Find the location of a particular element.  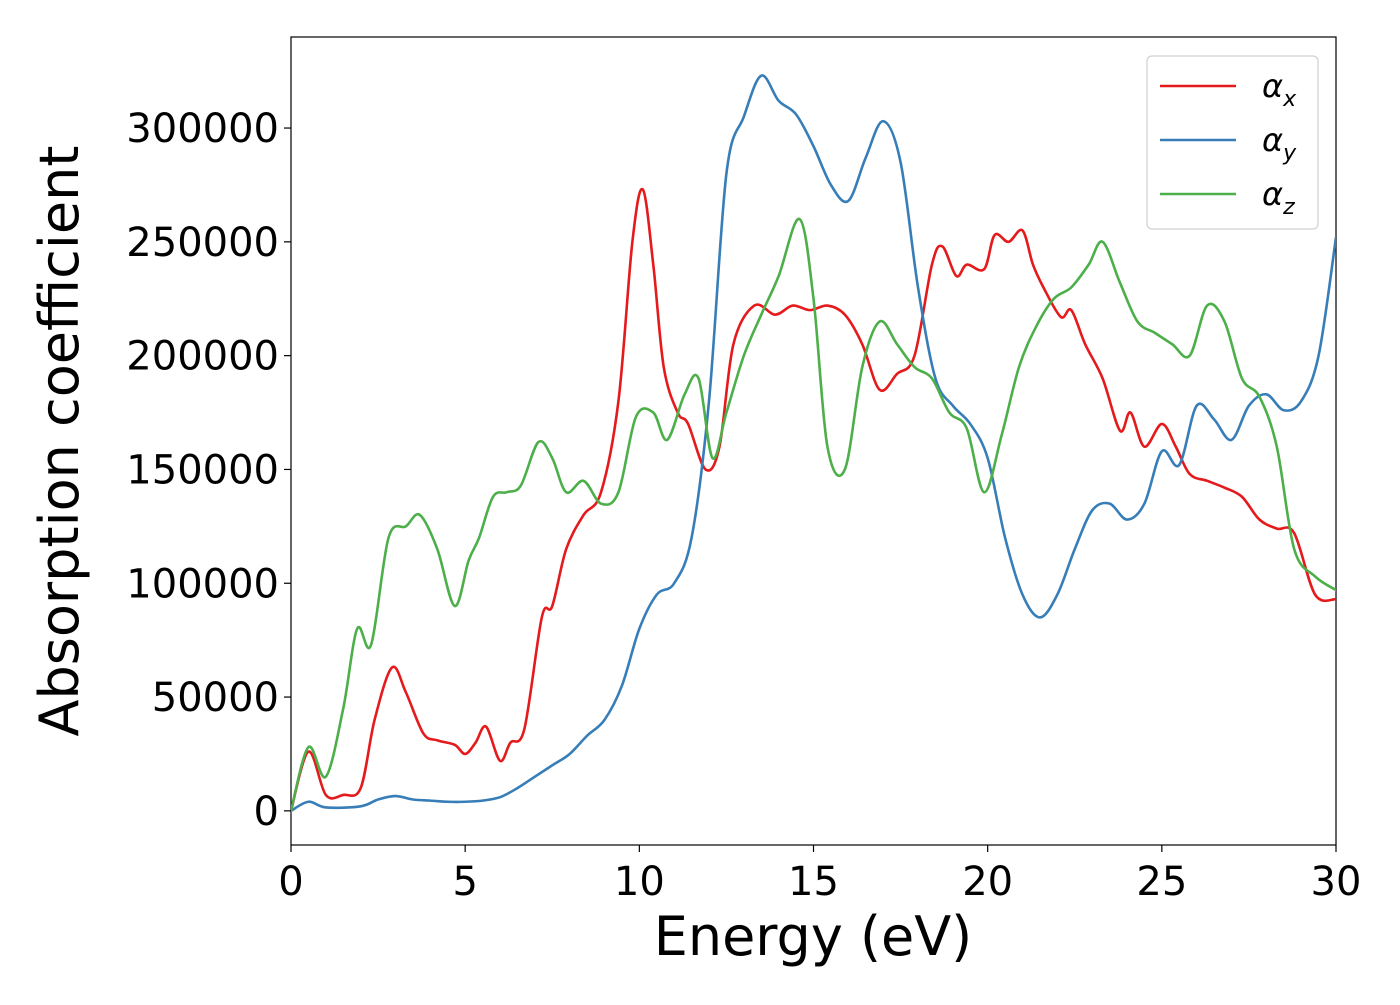

x-tick-label: 15 is located at coordinates (813, 882).